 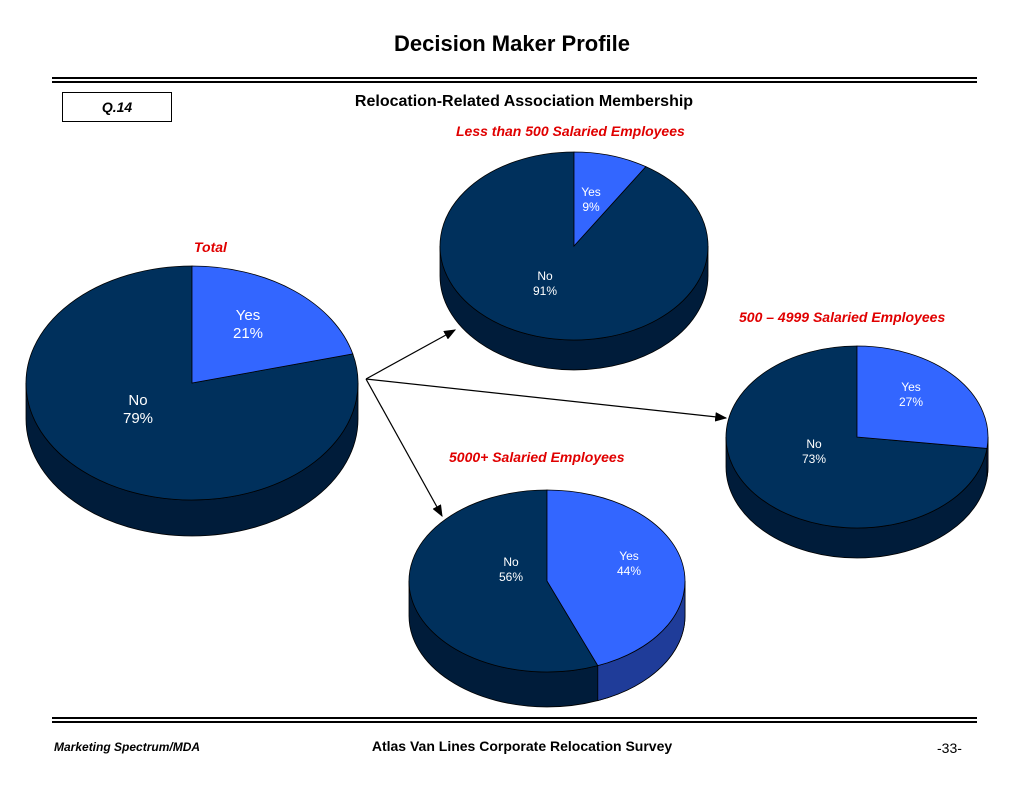 I want to click on slice-label-yes-1: Yes, so click(x=591, y=192).